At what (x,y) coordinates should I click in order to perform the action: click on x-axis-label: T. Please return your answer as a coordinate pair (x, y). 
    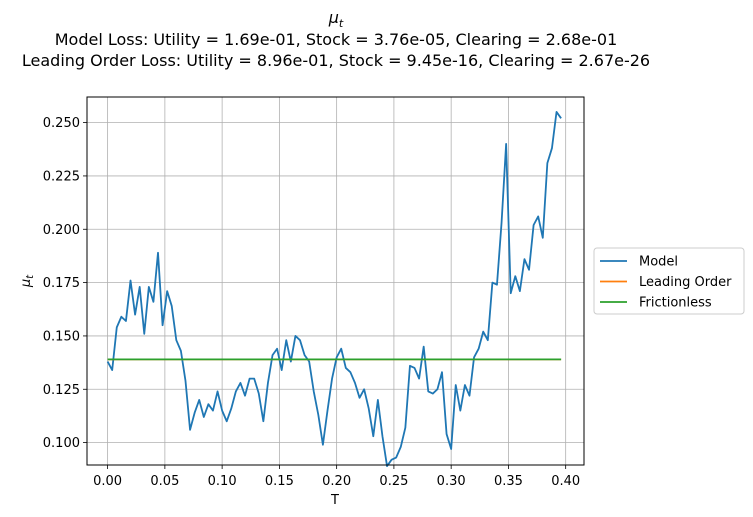
    Looking at the image, I should click on (334, 500).